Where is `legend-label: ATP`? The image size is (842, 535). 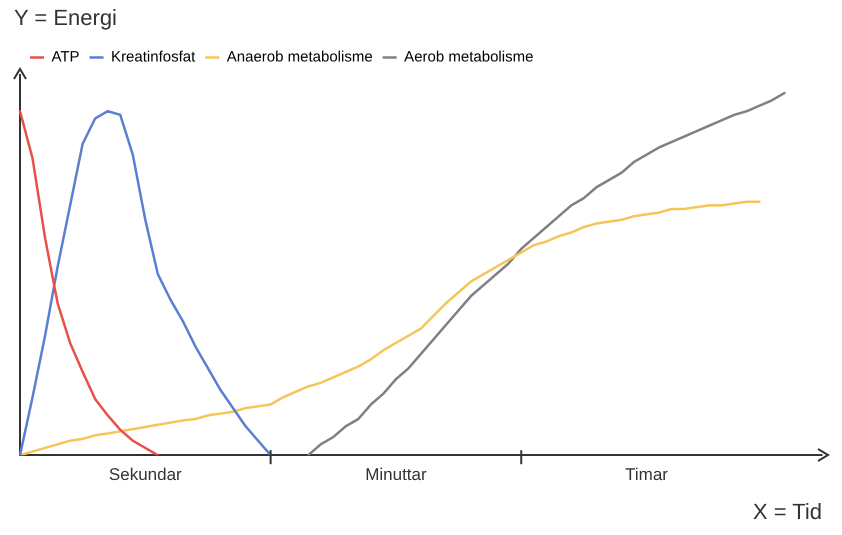 legend-label: ATP is located at coordinates (66, 57).